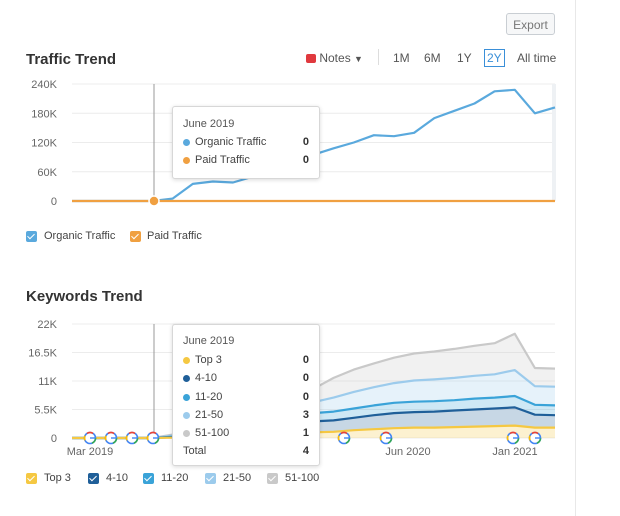 The height and width of the screenshot is (516, 620). What do you see at coordinates (246, 361) in the screenshot?
I see `tooltip-row-top-3: Top 3 0` at bounding box center [246, 361].